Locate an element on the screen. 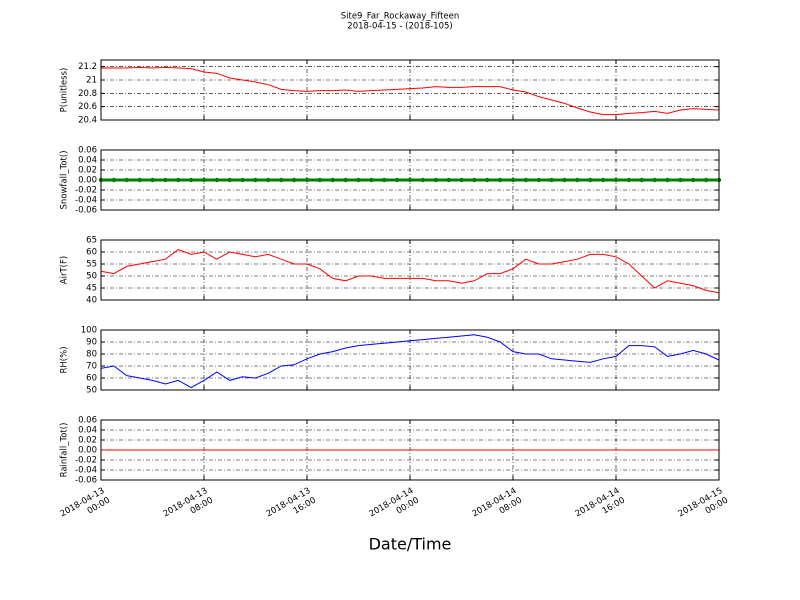 The height and width of the screenshot is (600, 800). y-tick-label: 45 is located at coordinates (91, 289).